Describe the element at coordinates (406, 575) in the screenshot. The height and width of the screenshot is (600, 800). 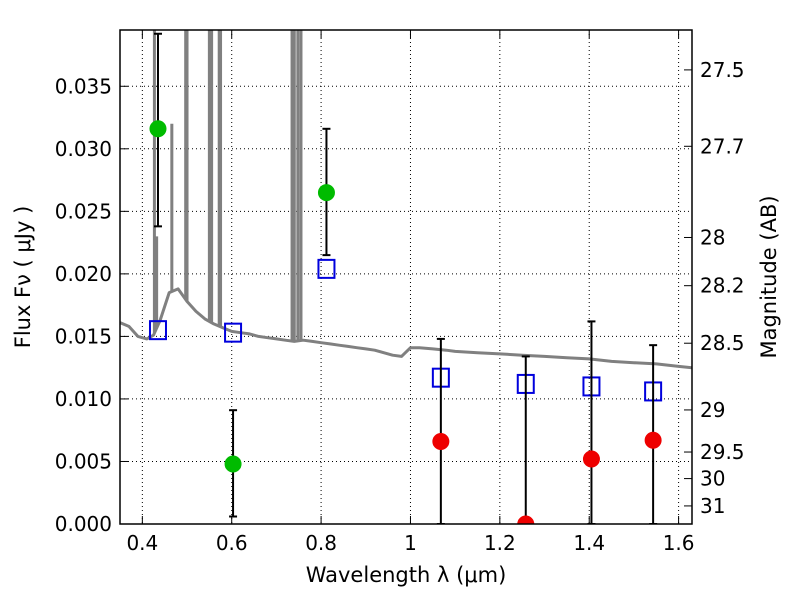
I see `x-axis-title: Wavelength λ (μm)` at that location.